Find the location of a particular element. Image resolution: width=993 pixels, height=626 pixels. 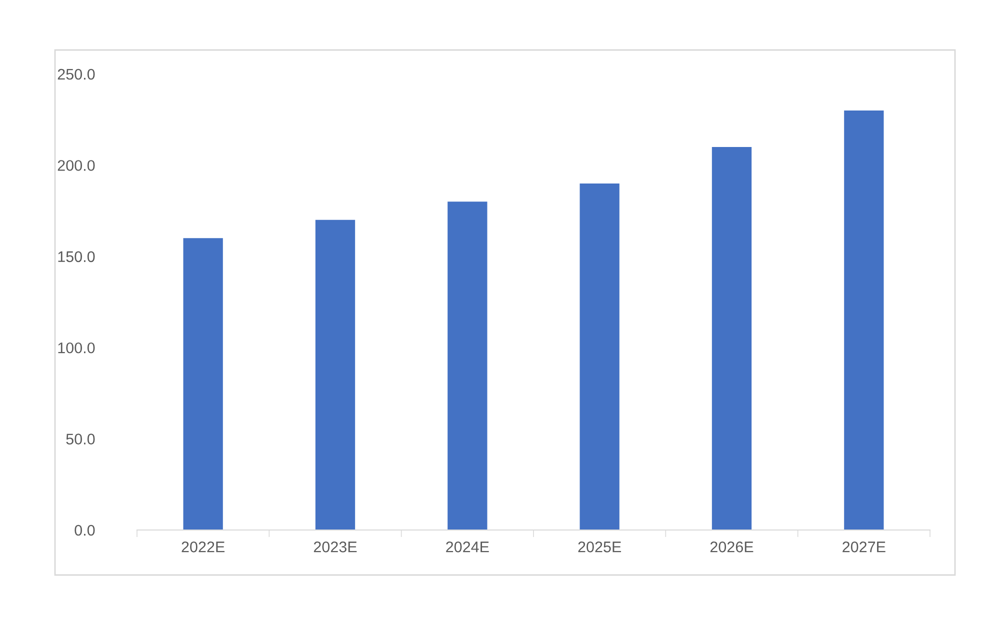

x-tick-label: 2024E is located at coordinates (467, 547).